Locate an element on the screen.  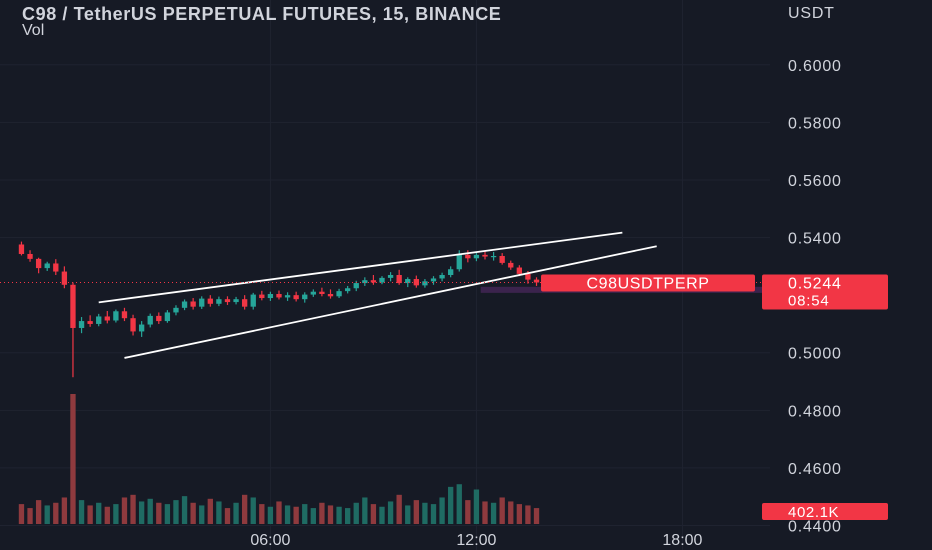
y-tick-label: 0.4600 is located at coordinates (815, 469).